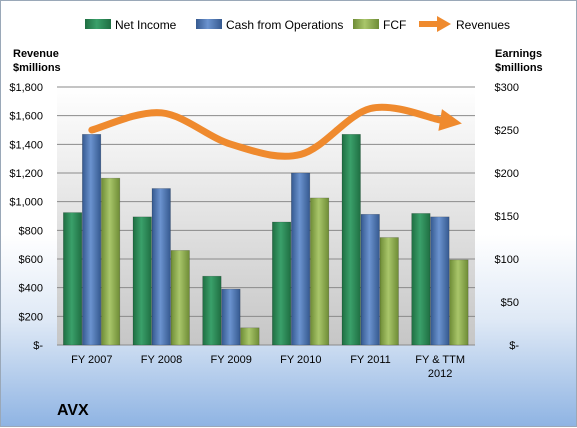  What do you see at coordinates (38, 346) in the screenshot?
I see `left-tick-label: $-` at bounding box center [38, 346].